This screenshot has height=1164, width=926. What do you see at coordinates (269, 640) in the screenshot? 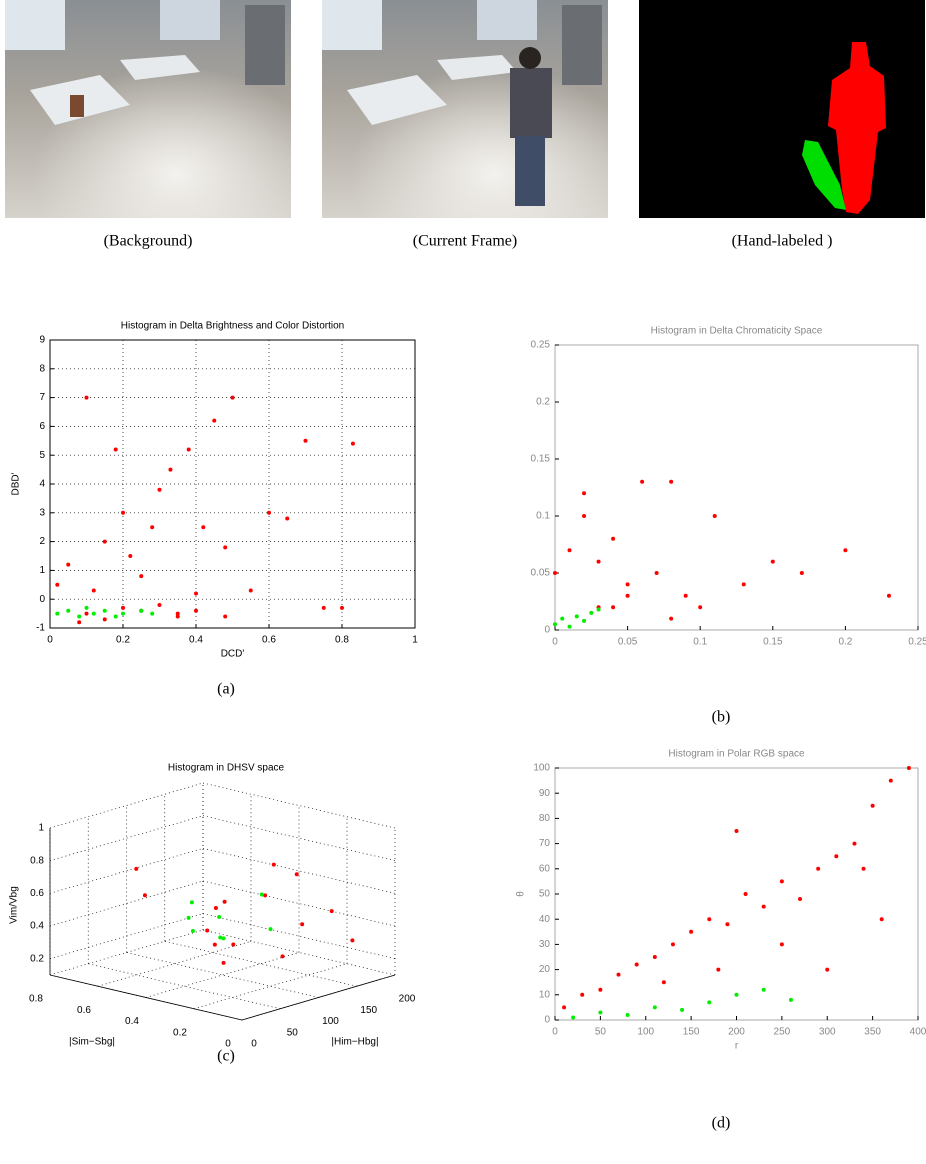
I see `x-tick-label: 0.6` at bounding box center [269, 640].